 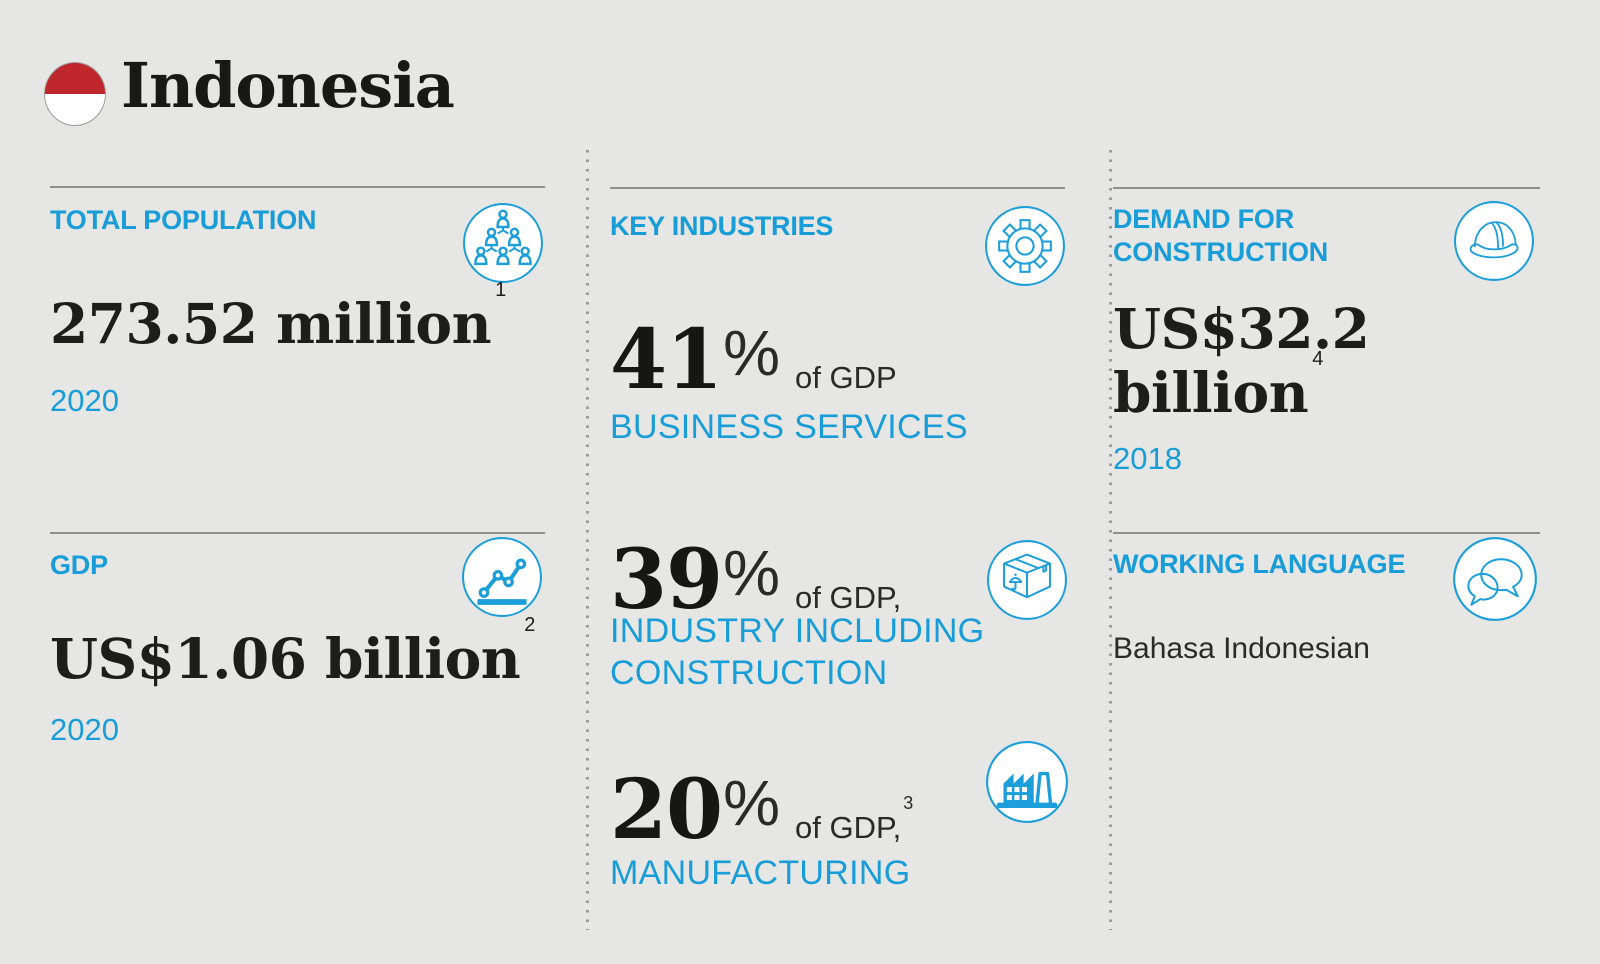 What do you see at coordinates (1494, 241) in the screenshot?
I see `hard-hat-icon` at bounding box center [1494, 241].